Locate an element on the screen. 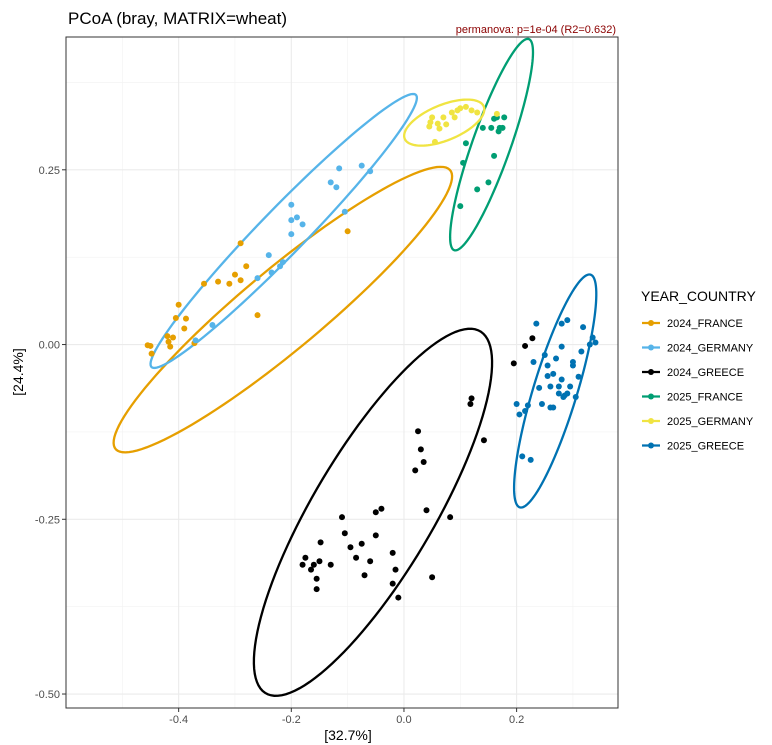 The image size is (772, 745). ellipse-2025-france is located at coordinates (491, 144).